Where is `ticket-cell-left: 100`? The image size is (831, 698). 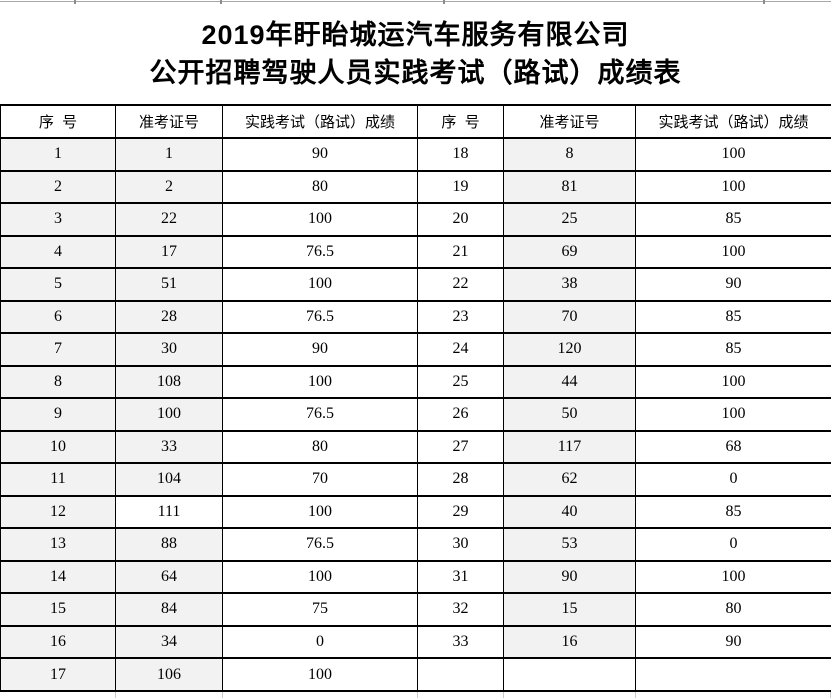
ticket-cell-left: 100 is located at coordinates (169, 414).